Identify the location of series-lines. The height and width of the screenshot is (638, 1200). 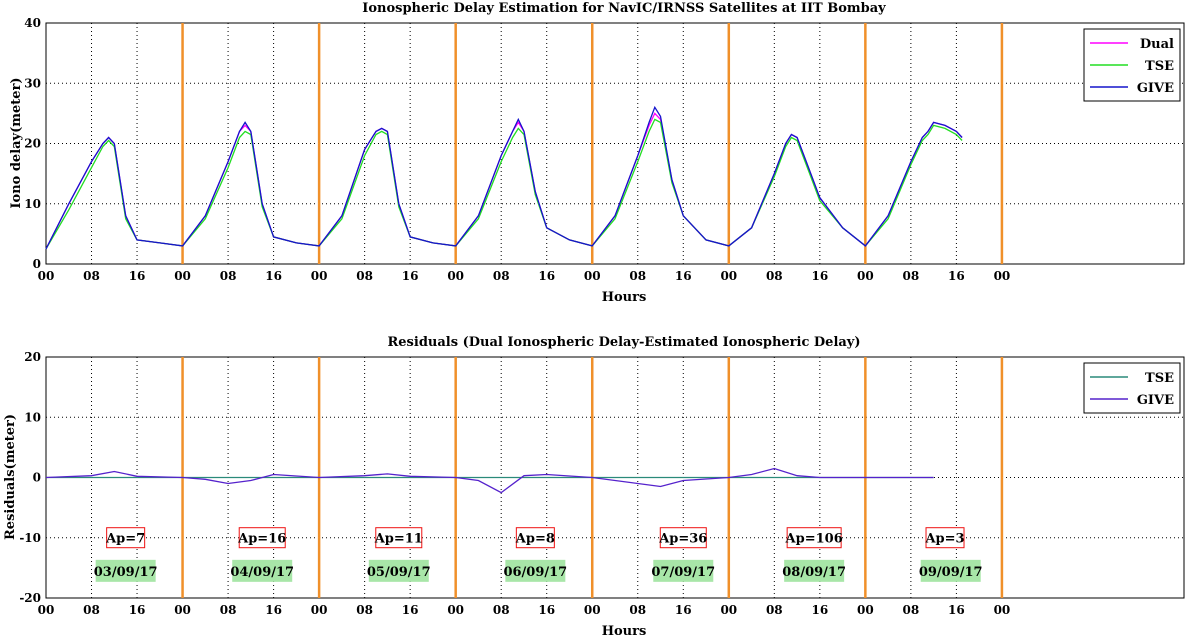
(489, 480).